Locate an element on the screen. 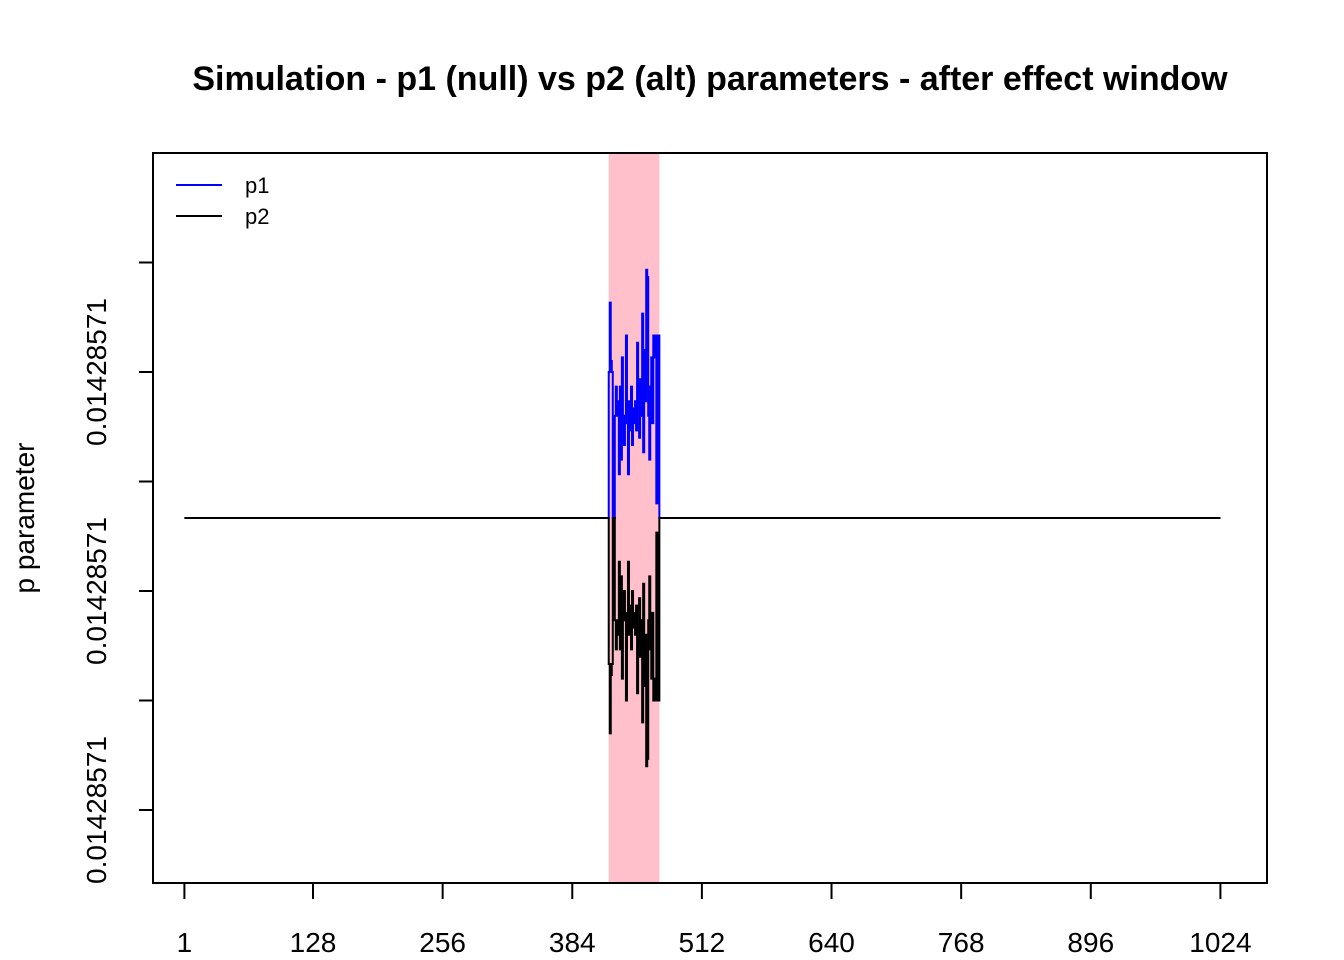 This screenshot has height=960, width=1344. x-tick-label: 896 is located at coordinates (1090, 942).